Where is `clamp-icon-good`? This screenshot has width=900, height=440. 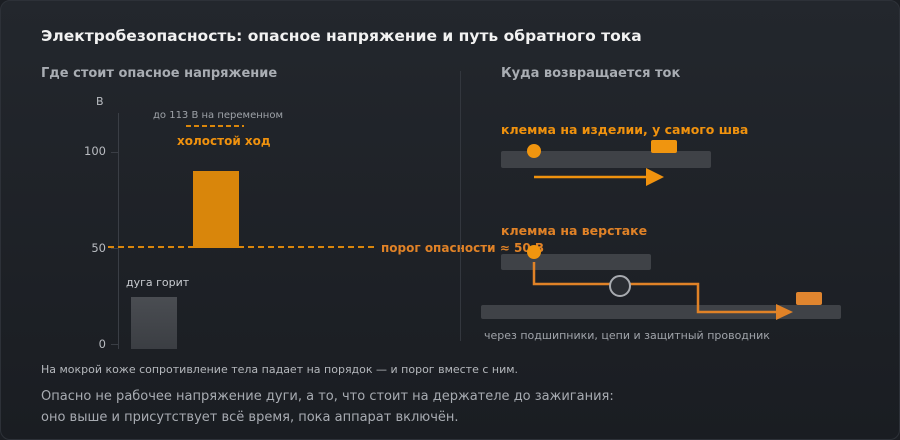 clamp-icon-good is located at coordinates (664, 146).